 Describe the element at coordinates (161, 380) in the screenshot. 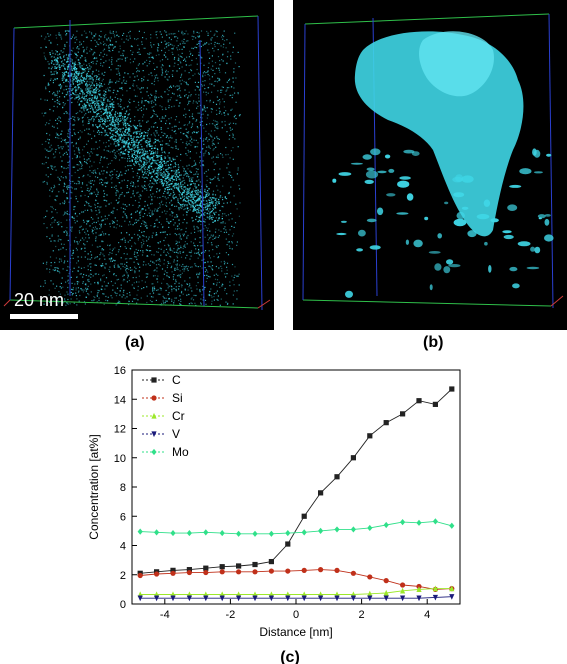

I see `legend-item: C` at that location.